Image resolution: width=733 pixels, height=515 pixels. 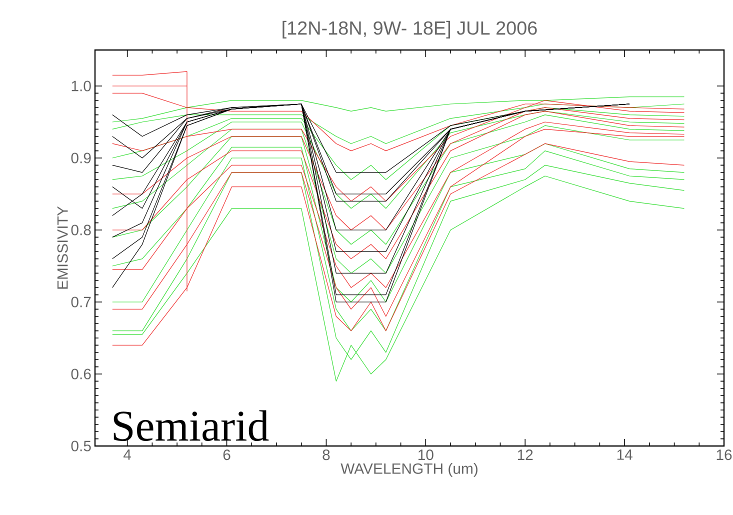 What do you see at coordinates (81, 158) in the screenshot?
I see `y-tick-label: 0.9` at bounding box center [81, 158].